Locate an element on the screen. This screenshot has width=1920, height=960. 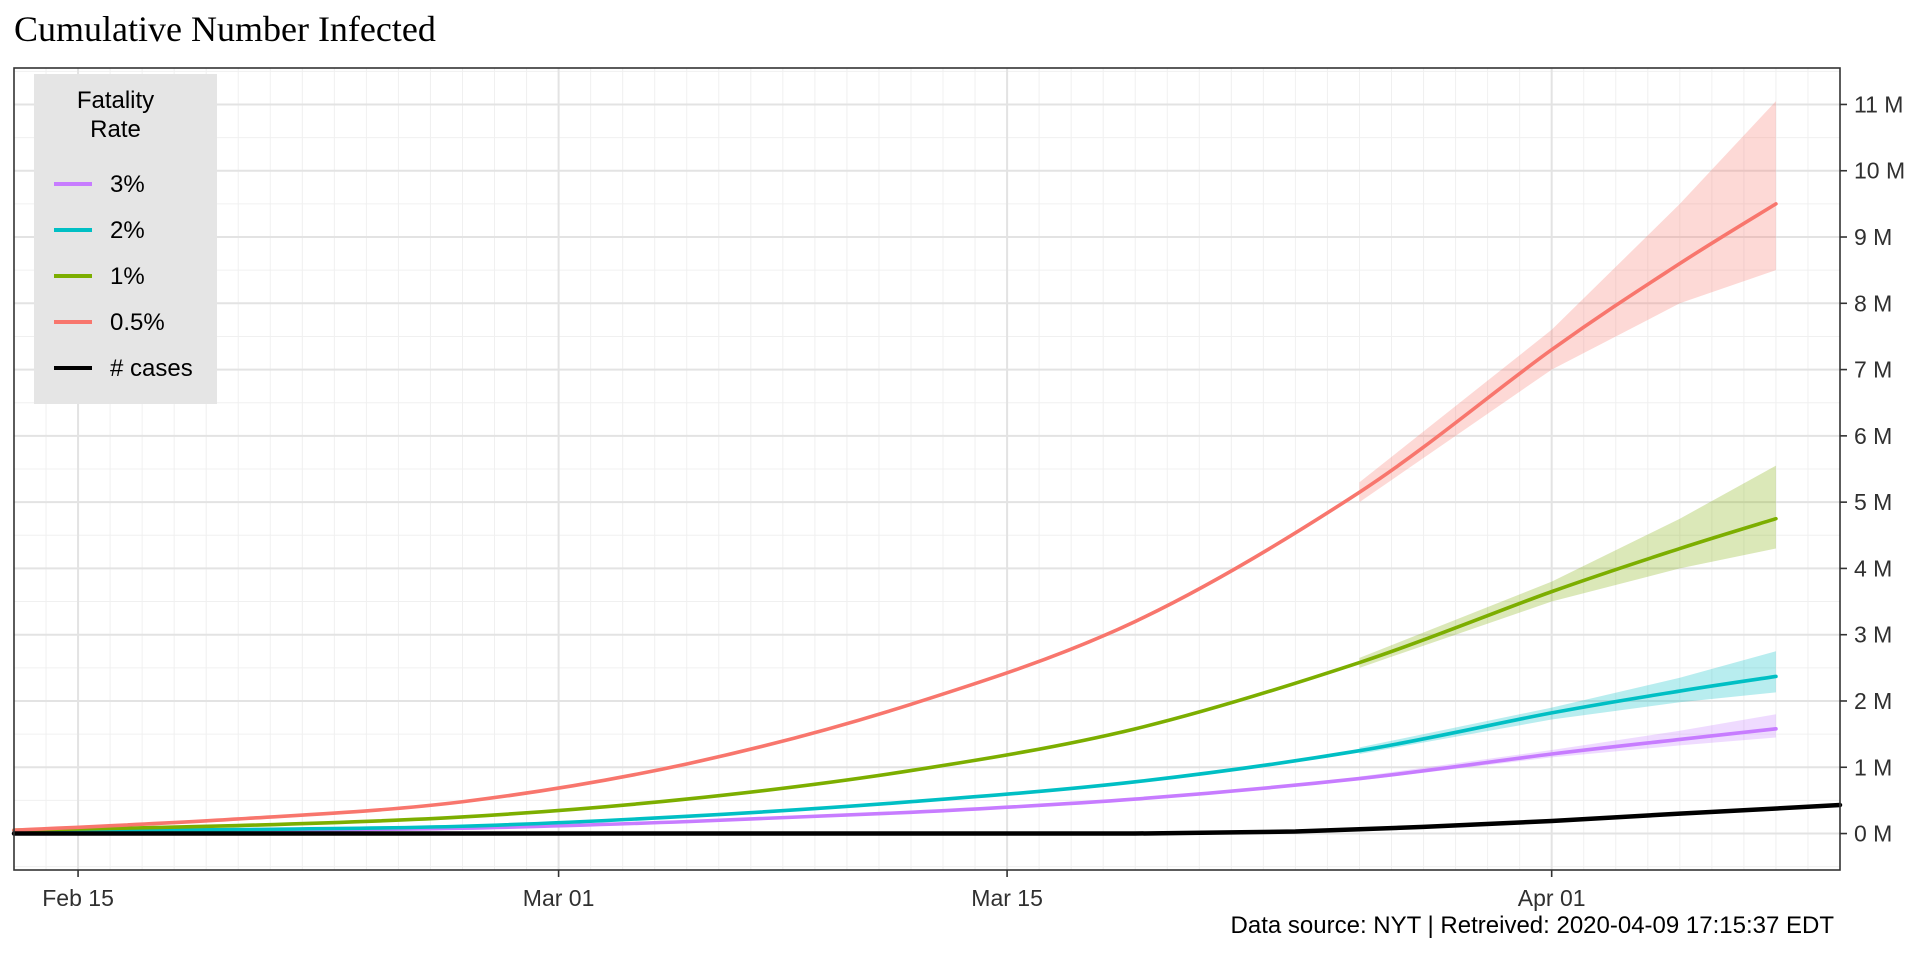
y-tick-label: 9 M is located at coordinates (1873, 237).